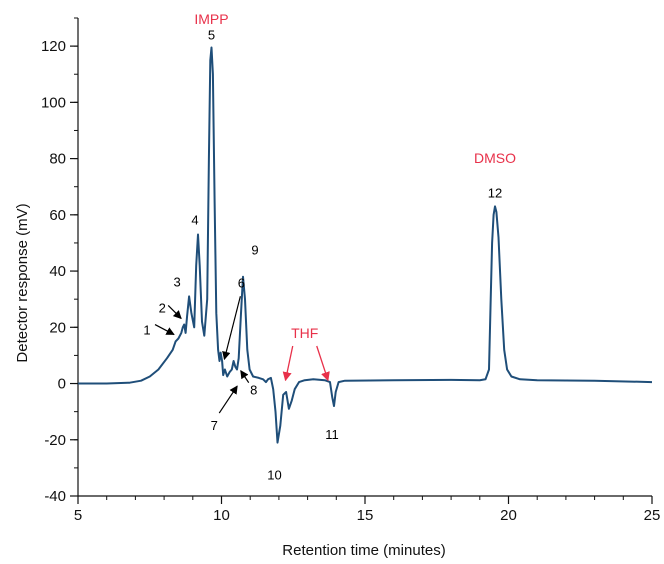 The image size is (664, 564). I want to click on y-tick-label: -20, so click(55, 440).